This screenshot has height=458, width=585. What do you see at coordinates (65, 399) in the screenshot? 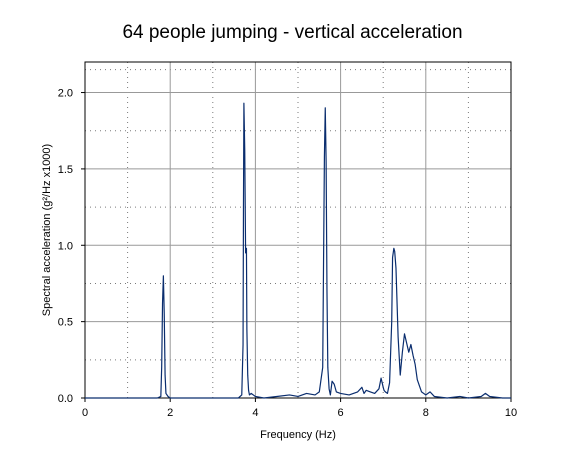
I see `y-tick-label: 0.0` at bounding box center [65, 399].